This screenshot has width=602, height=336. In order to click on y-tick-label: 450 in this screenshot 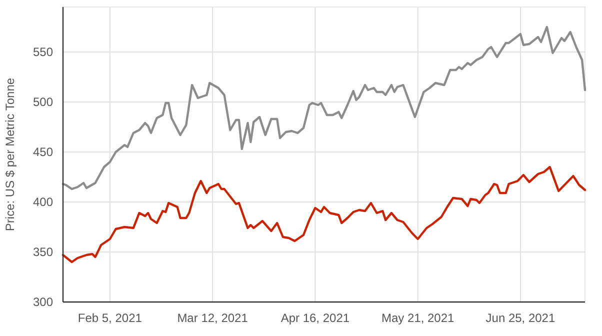, I will do `click(43, 152)`.